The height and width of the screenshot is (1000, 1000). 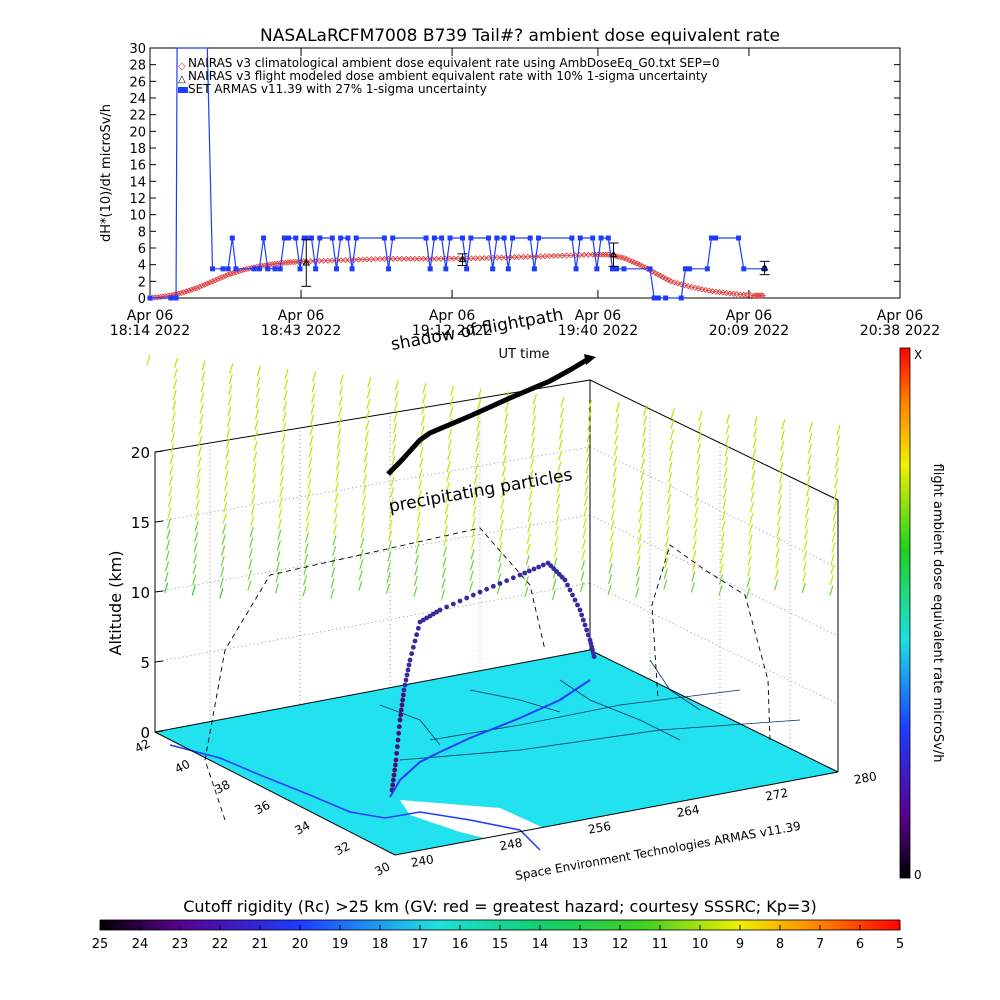 What do you see at coordinates (262, 808) in the screenshot?
I see `lat-tick-label: 36` at bounding box center [262, 808].